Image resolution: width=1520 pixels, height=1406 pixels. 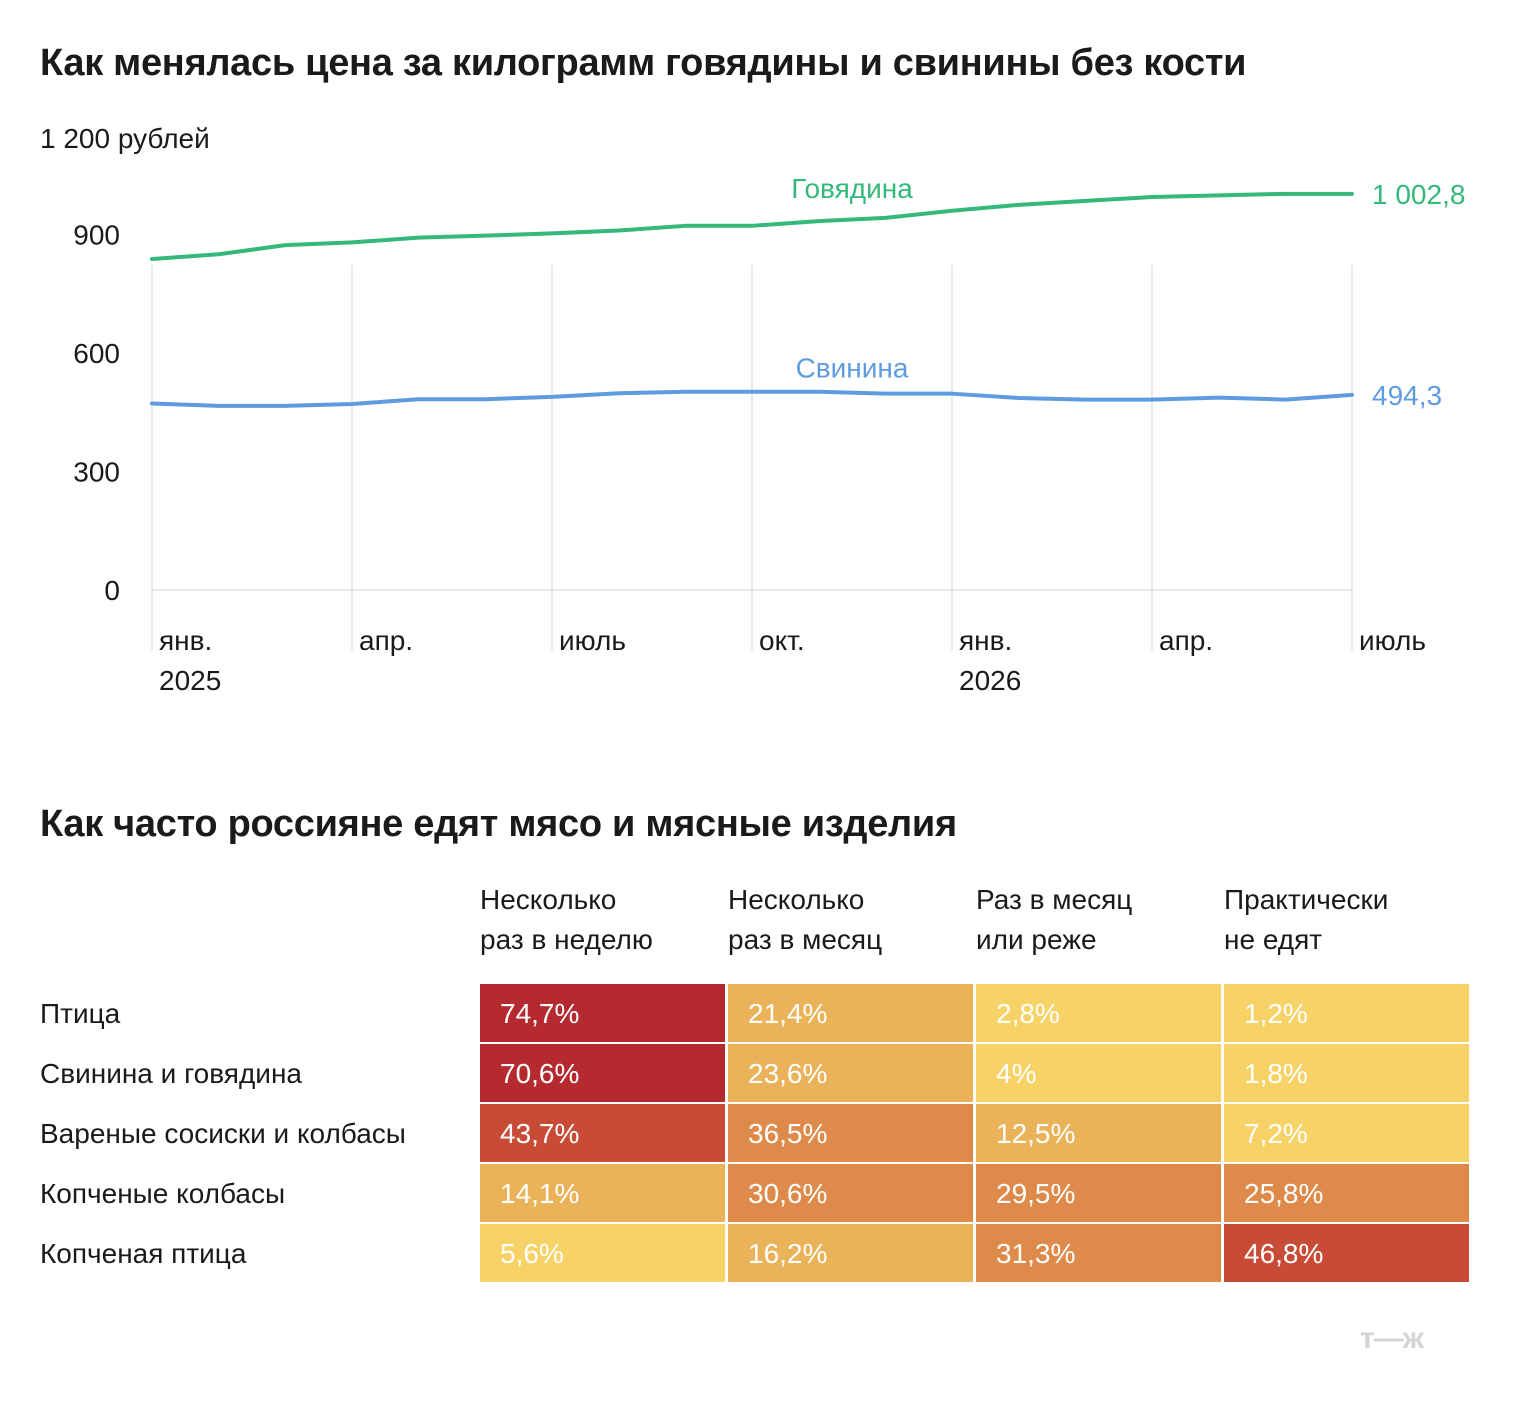 What do you see at coordinates (96, 353) in the screenshot?
I see `y-tick-label: 600` at bounding box center [96, 353].